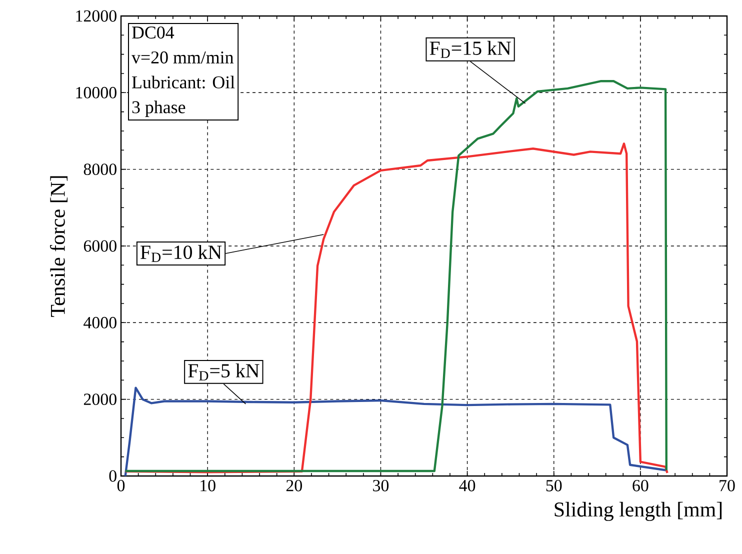  I want to click on y-tick-label: 6000, so click(100, 246).